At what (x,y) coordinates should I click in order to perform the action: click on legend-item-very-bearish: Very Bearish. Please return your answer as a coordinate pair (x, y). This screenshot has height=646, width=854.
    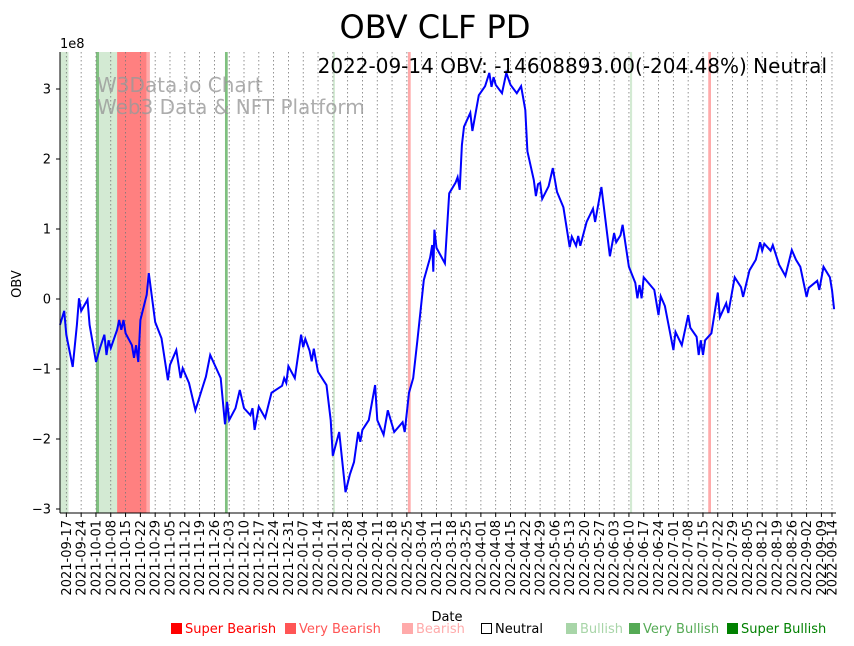
    Looking at the image, I should click on (333, 629).